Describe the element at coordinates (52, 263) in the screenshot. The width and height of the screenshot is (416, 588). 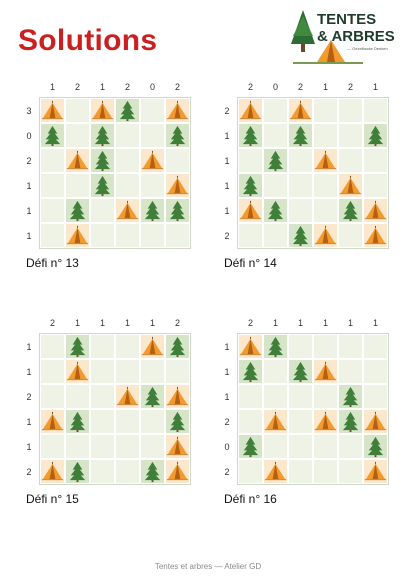
I see `puzzle-caption: Défi n° 13` at that location.